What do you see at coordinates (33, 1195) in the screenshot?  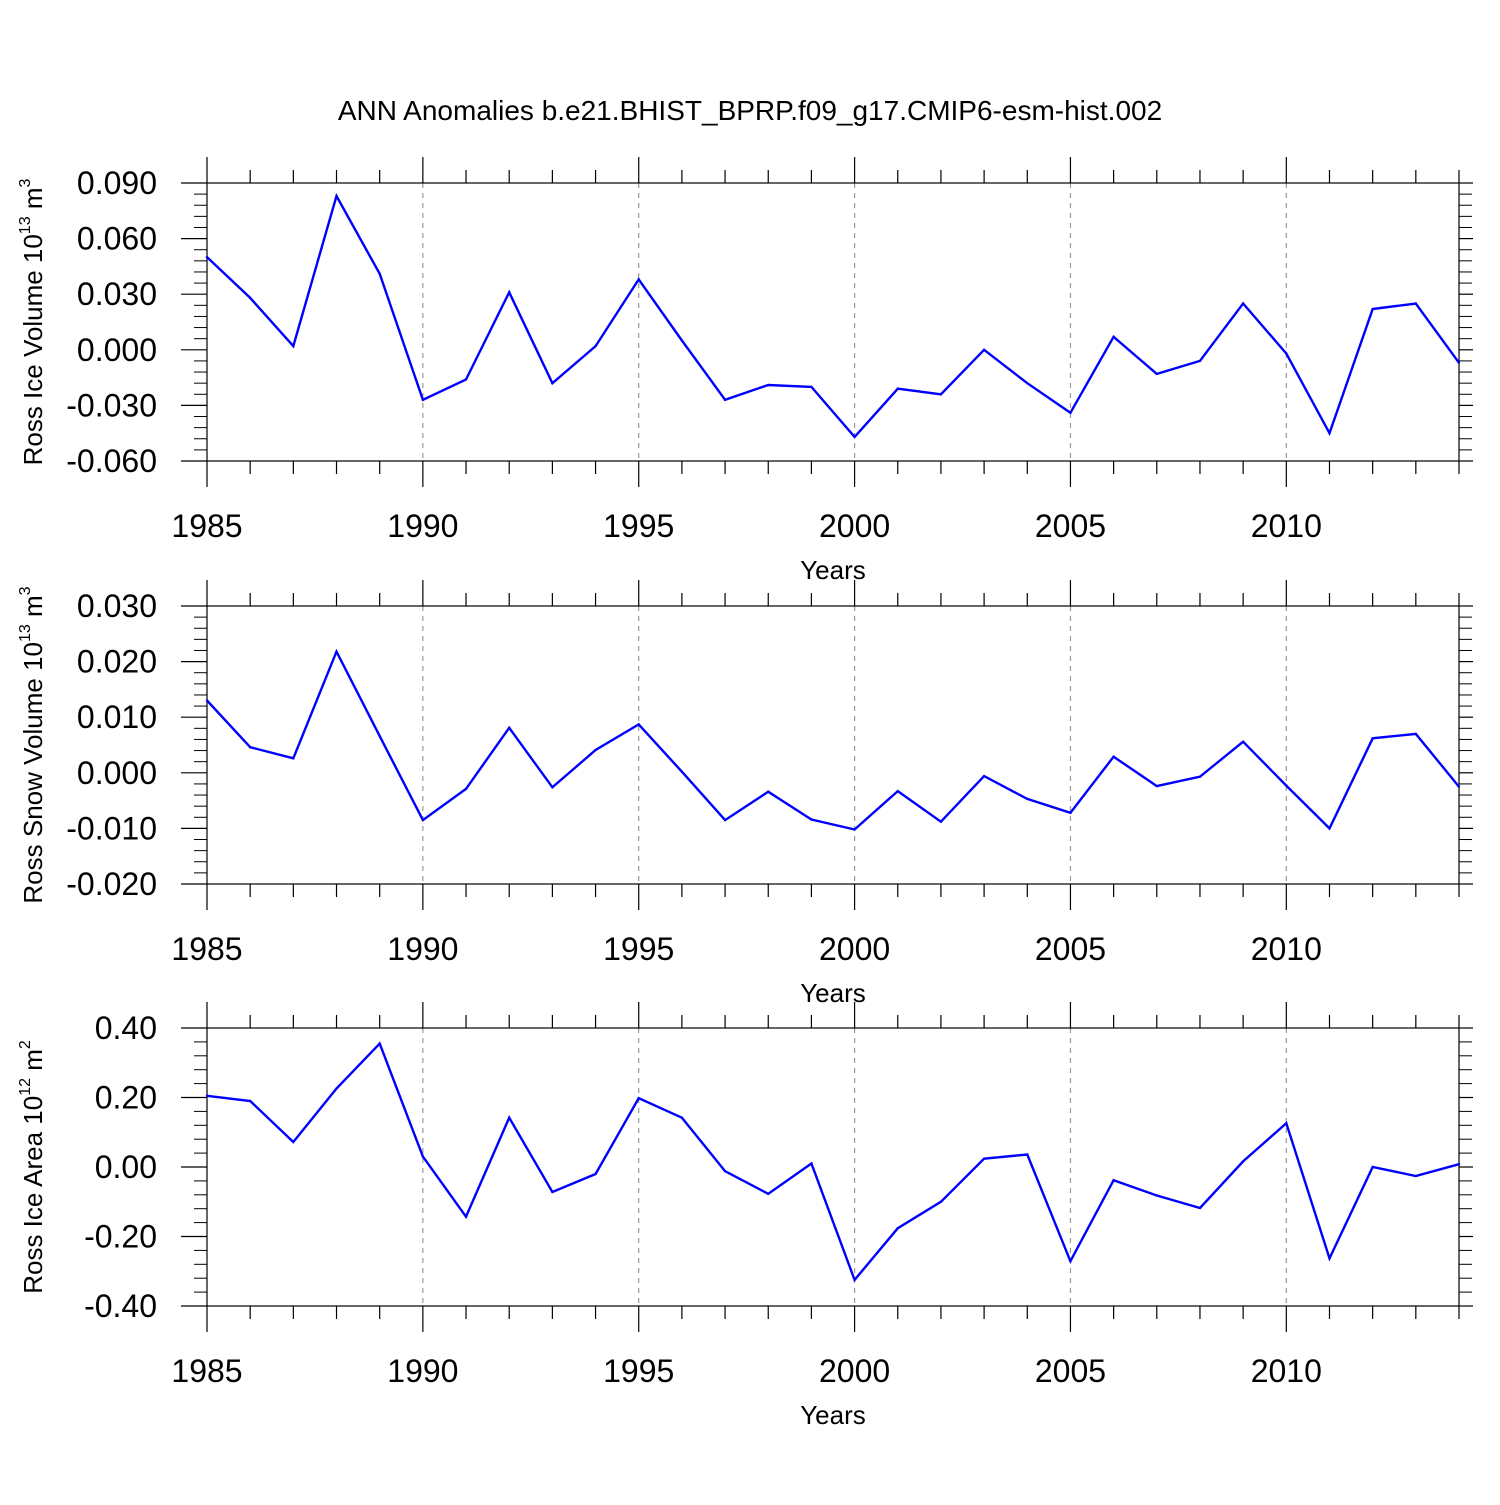 I see `y-axis-title-text: Ross Ice Area 10` at bounding box center [33, 1195].